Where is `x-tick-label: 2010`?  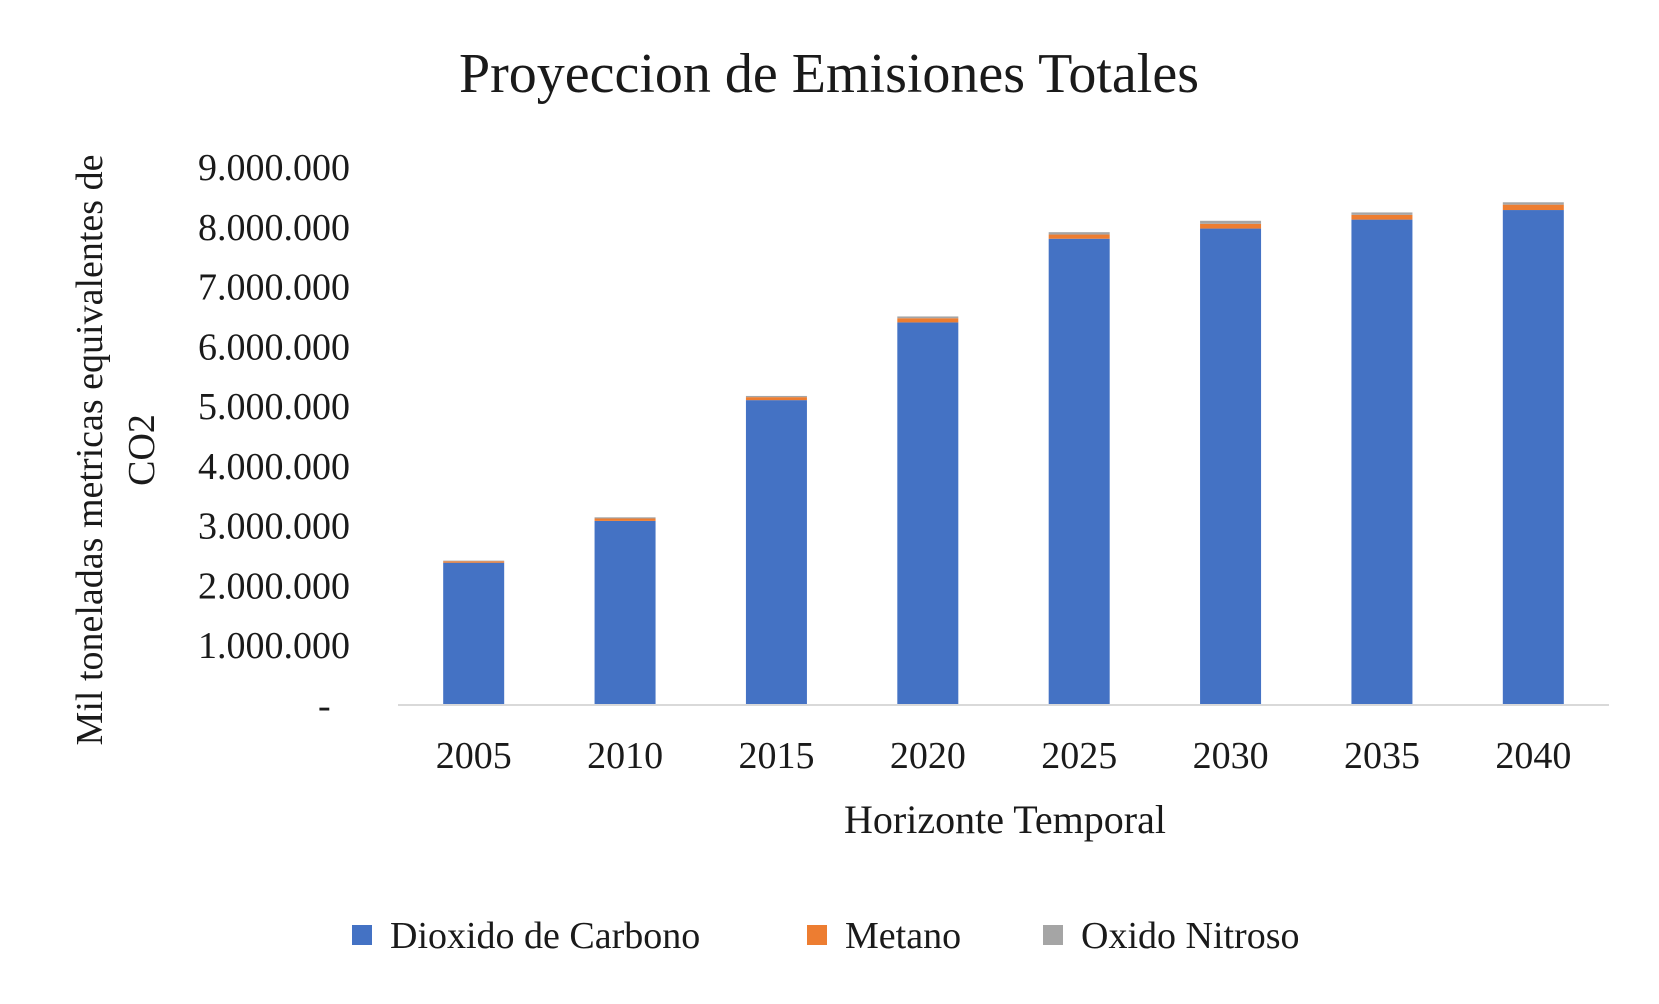 x-tick-label: 2010 is located at coordinates (625, 756).